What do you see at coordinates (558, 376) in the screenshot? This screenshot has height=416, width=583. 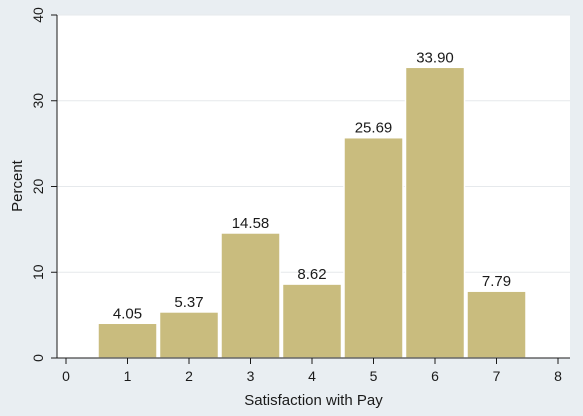 I see `x-tick-label: 8` at bounding box center [558, 376].